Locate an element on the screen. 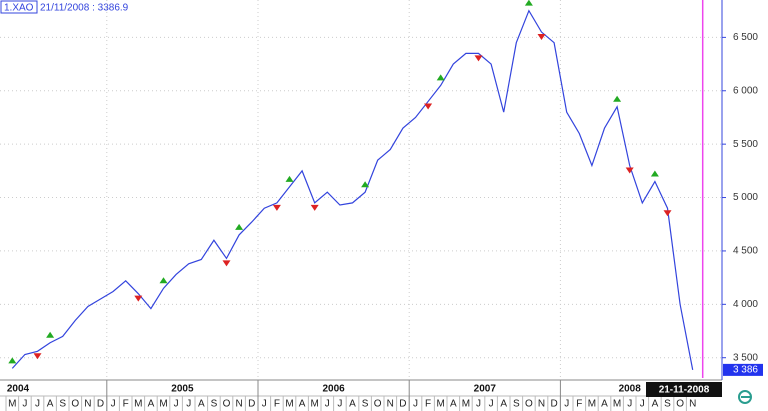  y-tick-label: 3 500 is located at coordinates (745, 357).